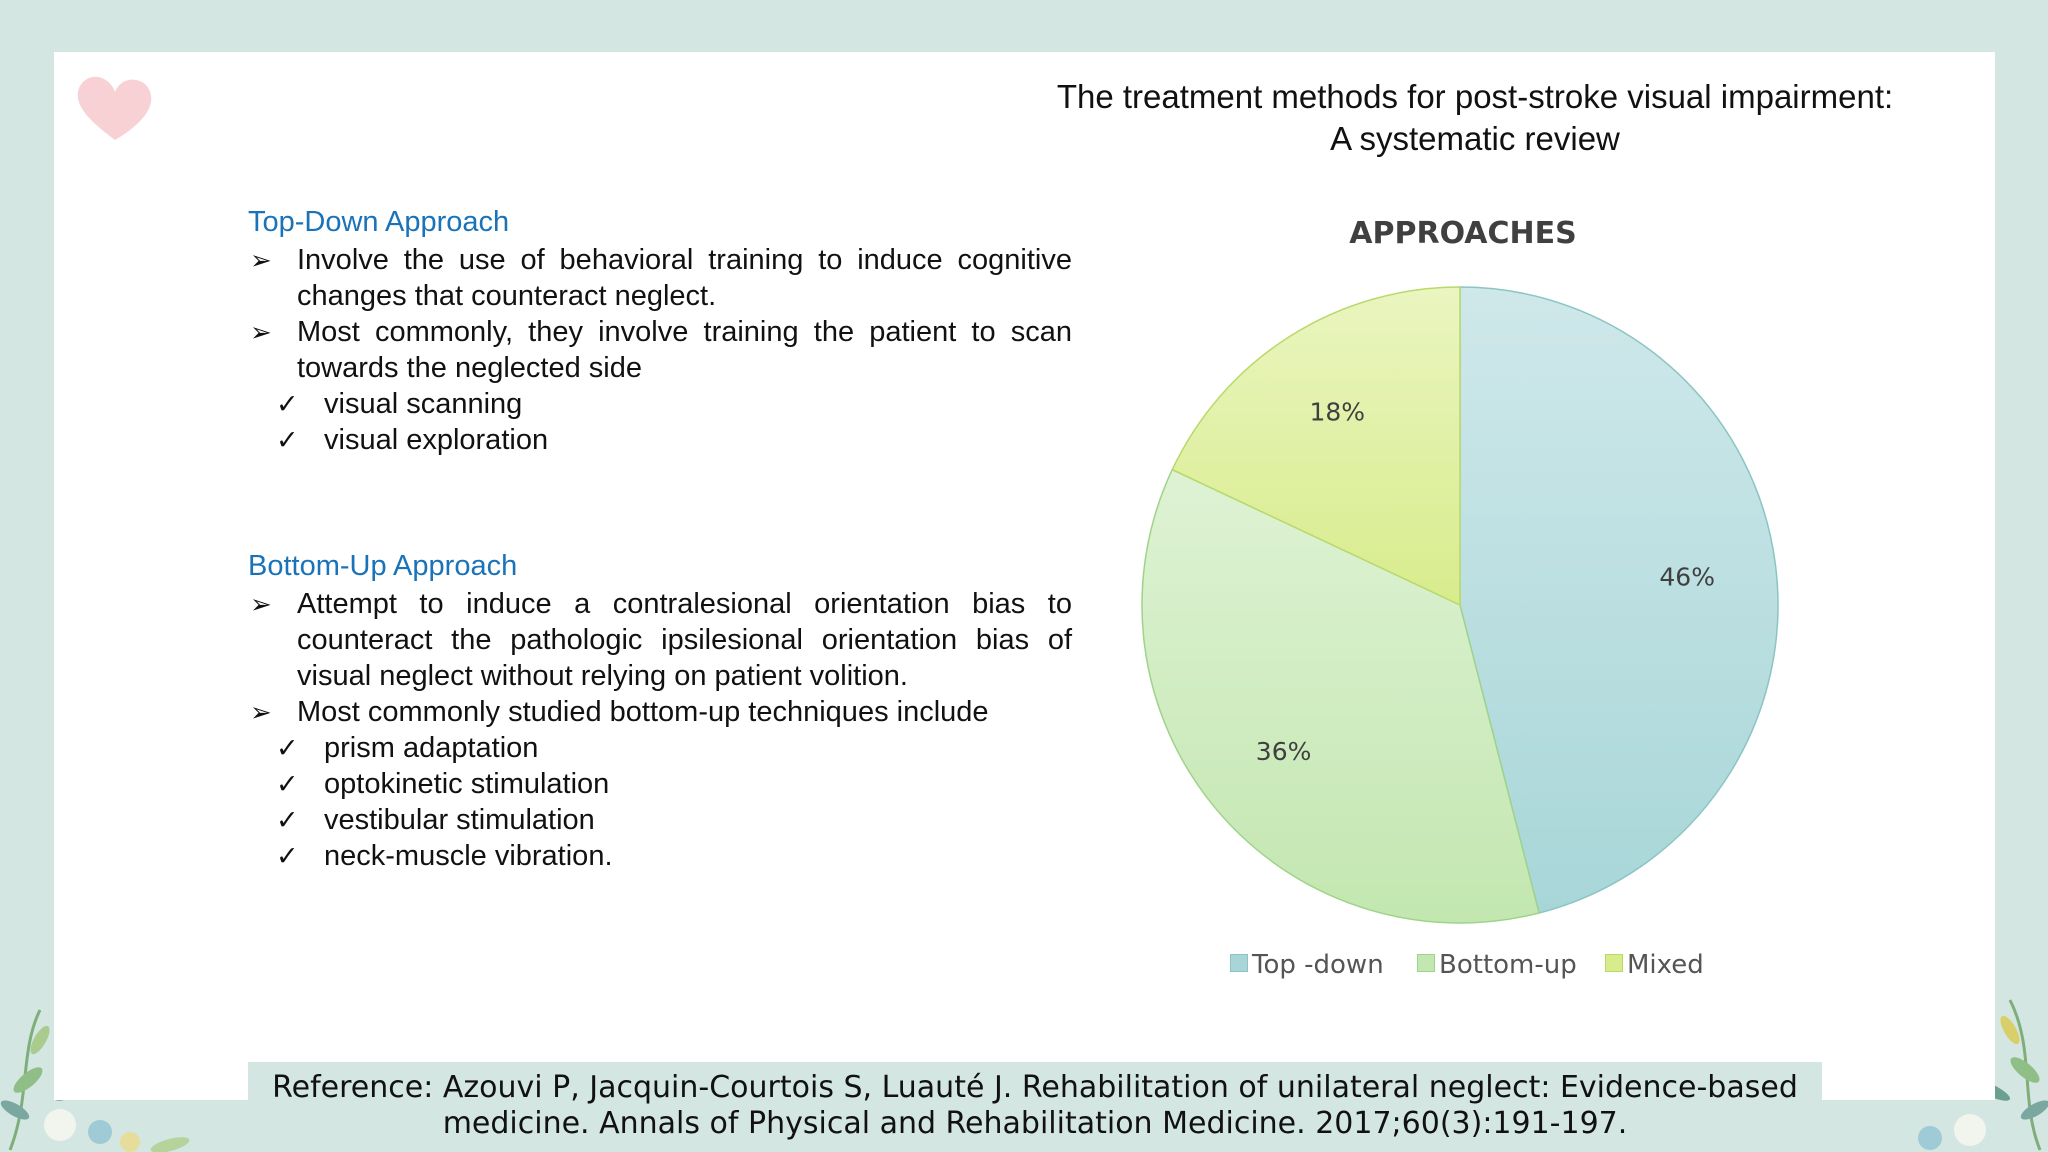  What do you see at coordinates (1338, 412) in the screenshot?
I see `pie-data-label: 18%` at bounding box center [1338, 412].